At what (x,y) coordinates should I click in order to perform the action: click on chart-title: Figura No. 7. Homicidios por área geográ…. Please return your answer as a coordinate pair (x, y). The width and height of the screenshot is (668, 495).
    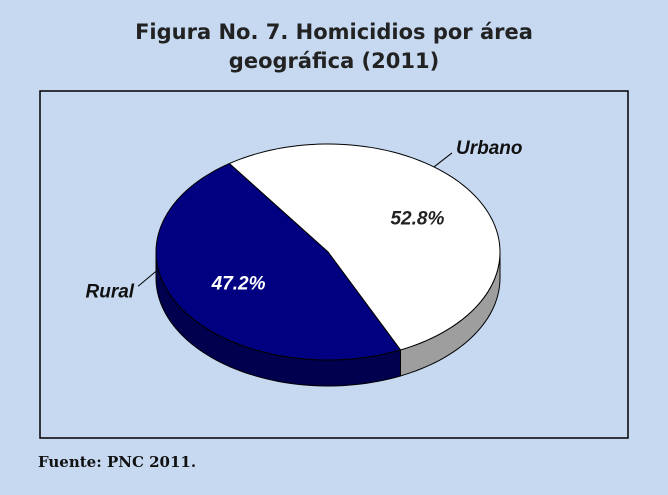
    Looking at the image, I should click on (334, 46).